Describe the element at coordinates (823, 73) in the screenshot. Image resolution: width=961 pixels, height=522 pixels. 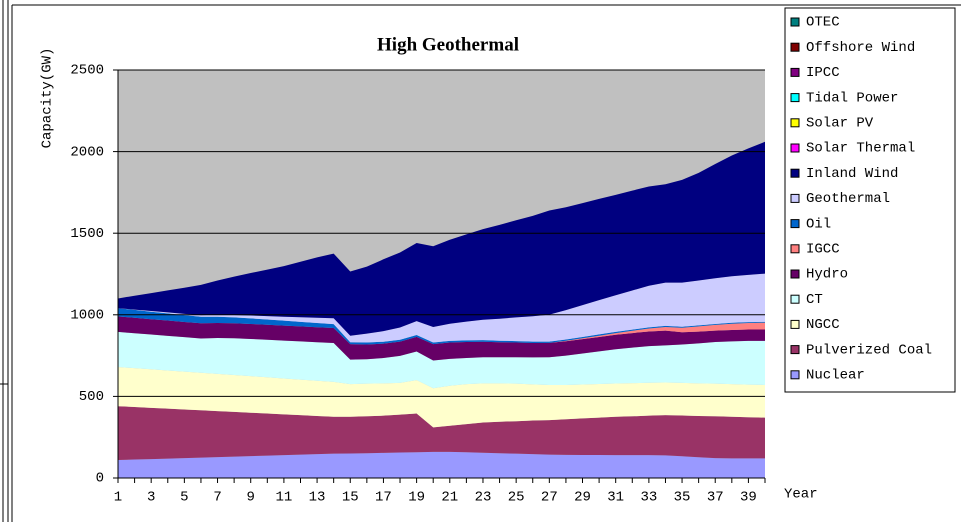
I see `legend-label: IPCC` at that location.